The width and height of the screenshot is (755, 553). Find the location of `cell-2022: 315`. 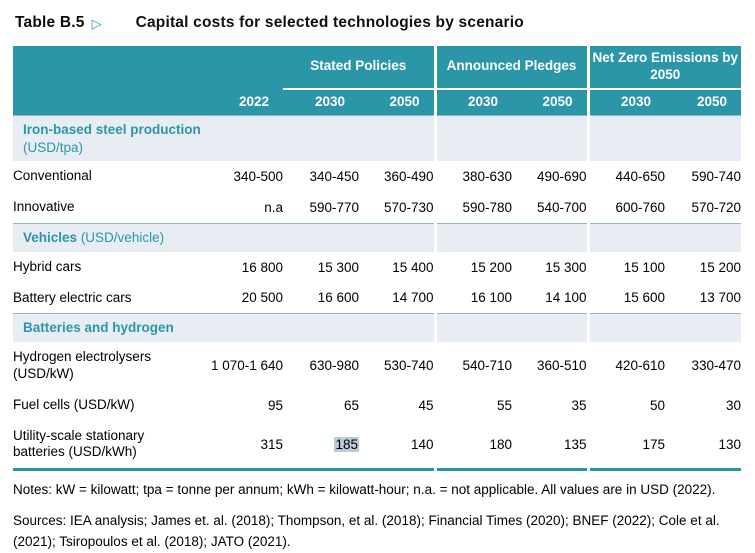

cell-2022: 315 is located at coordinates (271, 444).